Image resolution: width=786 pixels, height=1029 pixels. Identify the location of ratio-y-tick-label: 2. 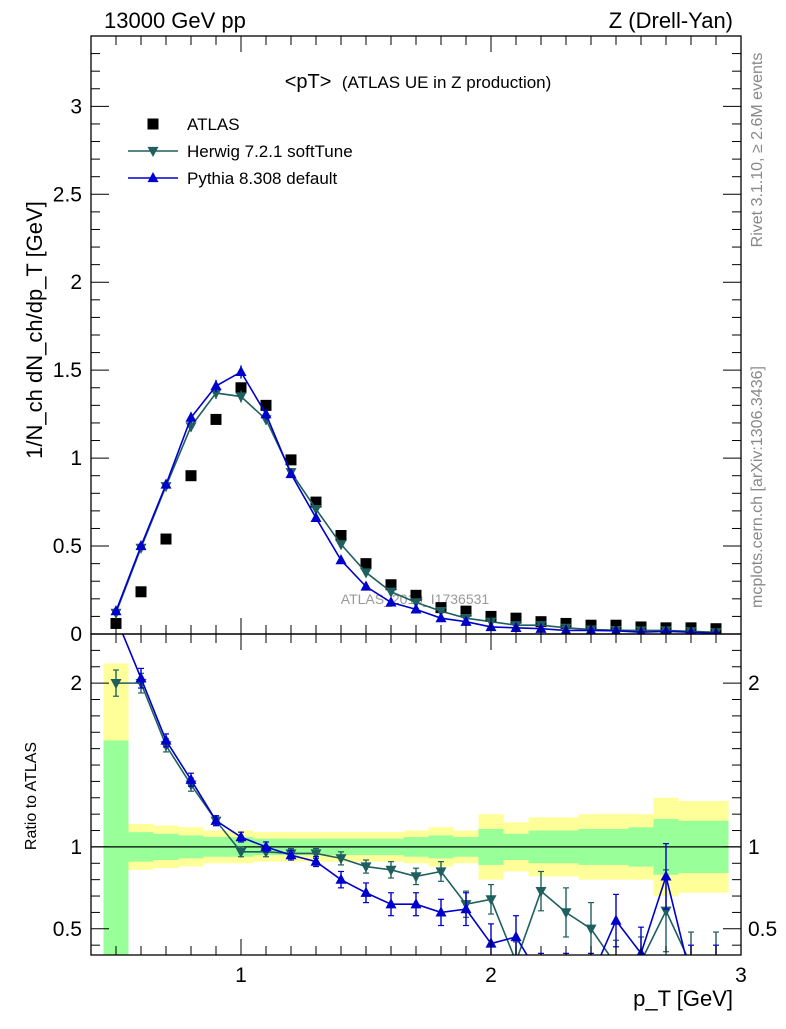
(76, 683).